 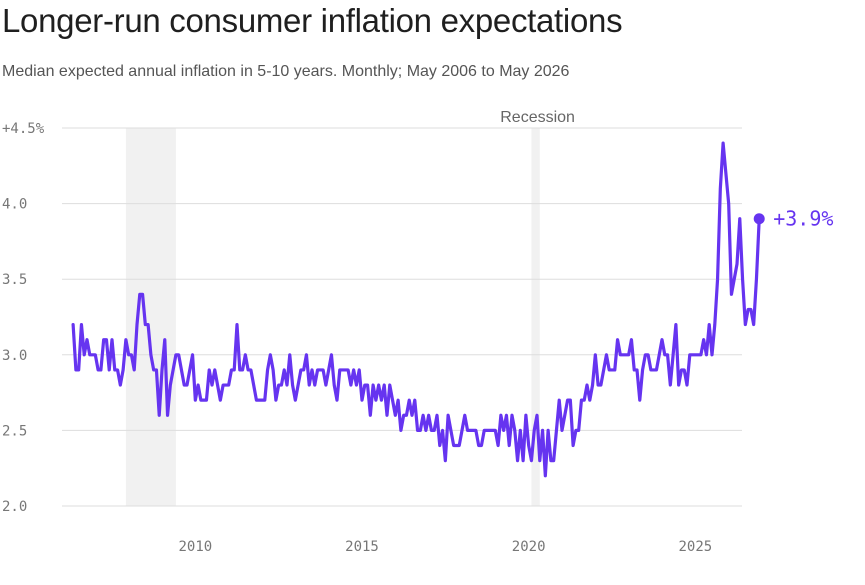 I want to click on y-tick-label: 3.0, so click(x=14, y=356).